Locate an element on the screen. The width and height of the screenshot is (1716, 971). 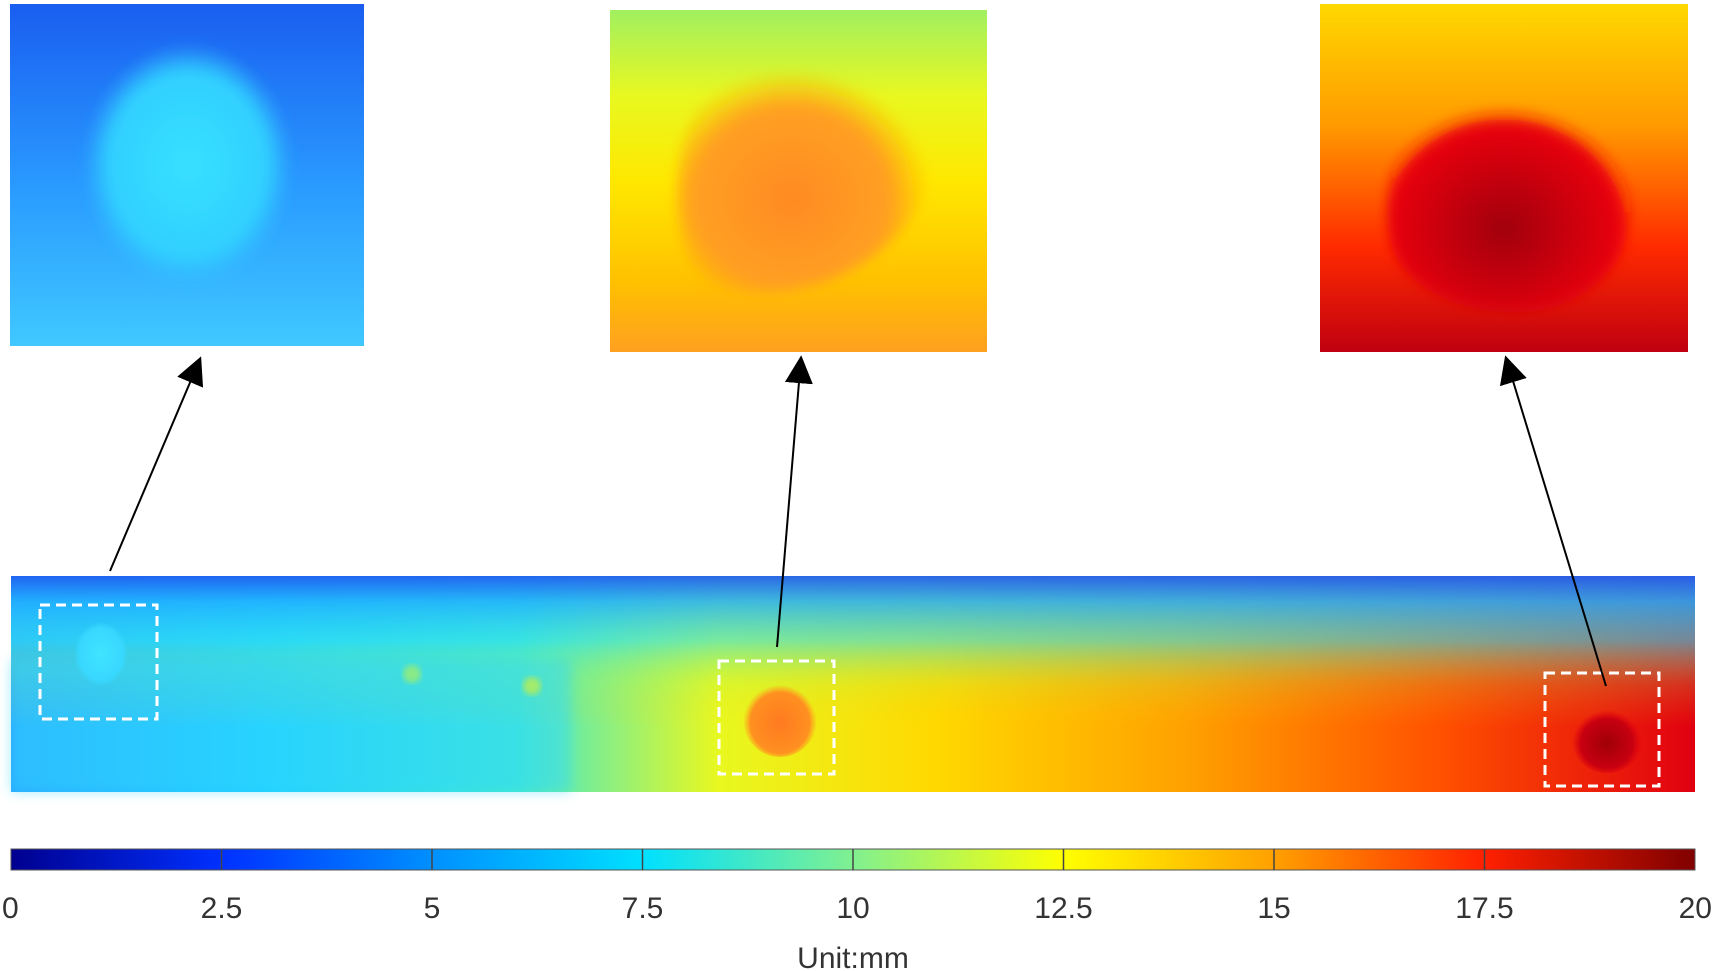
colorbar-unit-label: Unit:mm is located at coordinates (853, 956).